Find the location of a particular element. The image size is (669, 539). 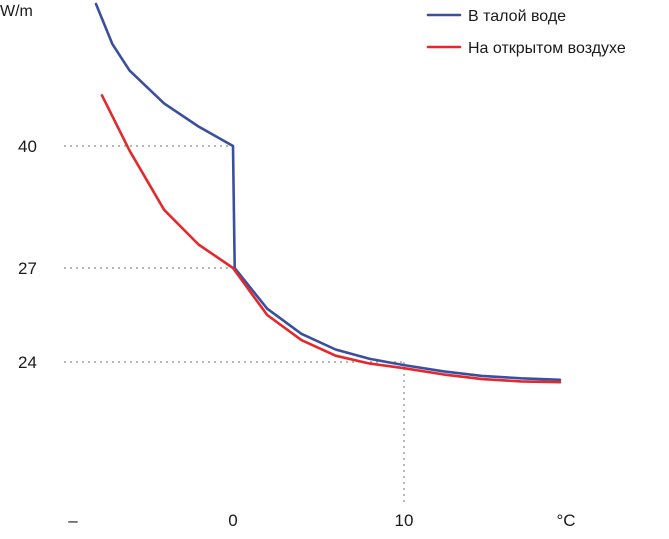

y-axis-unit-label: W/m is located at coordinates (16, 11).